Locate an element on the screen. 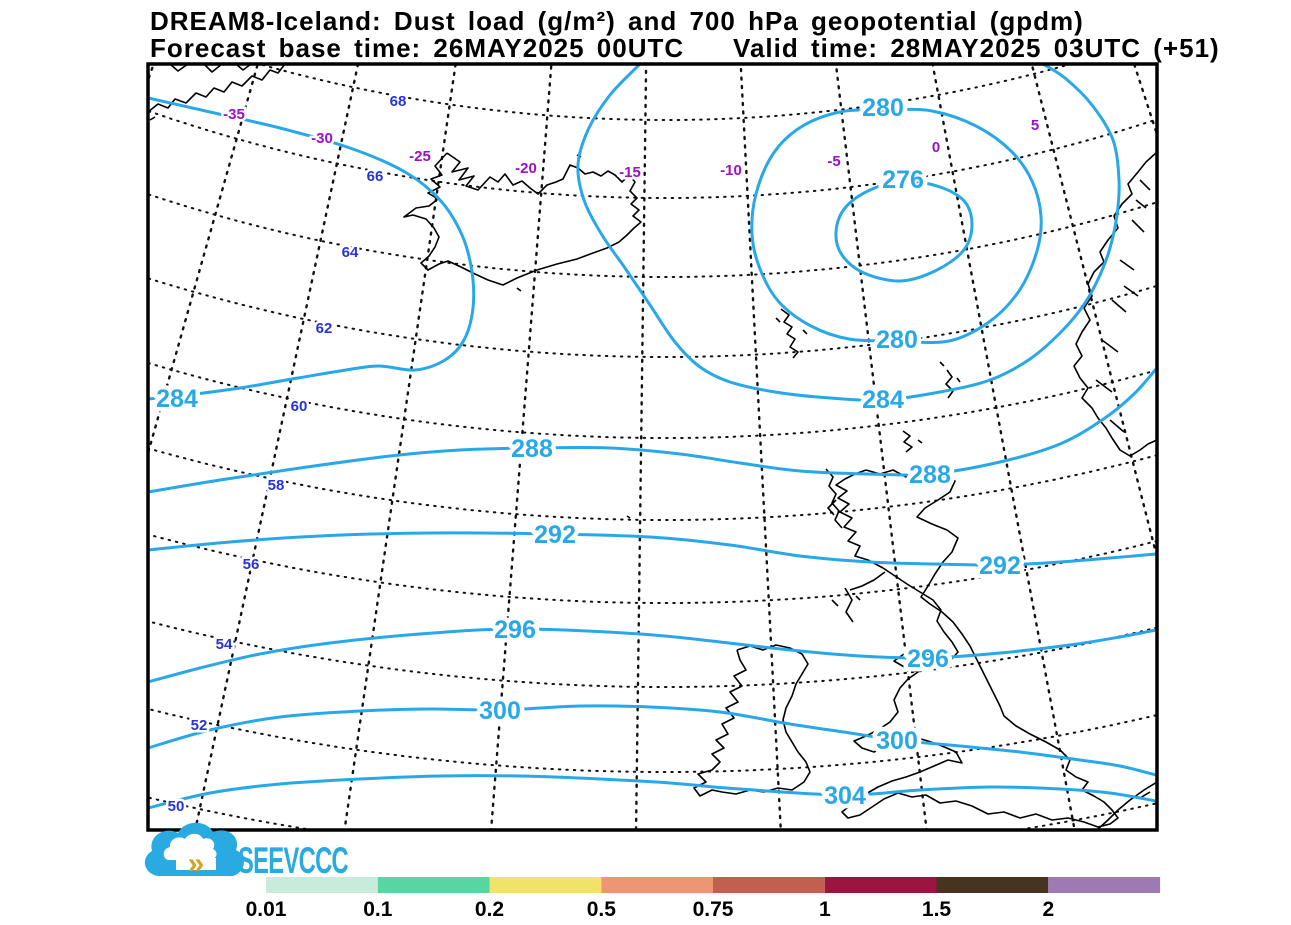  colorbar-segment-0.5 is located at coordinates (657, 885).